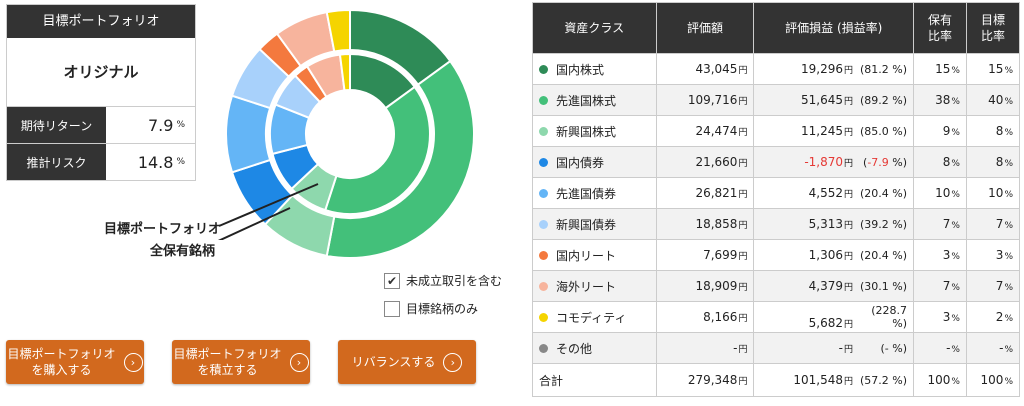 The width and height of the screenshot is (1024, 406). What do you see at coordinates (720, 255) in the screenshot?
I see `valuation-number: 7,699` at bounding box center [720, 255].